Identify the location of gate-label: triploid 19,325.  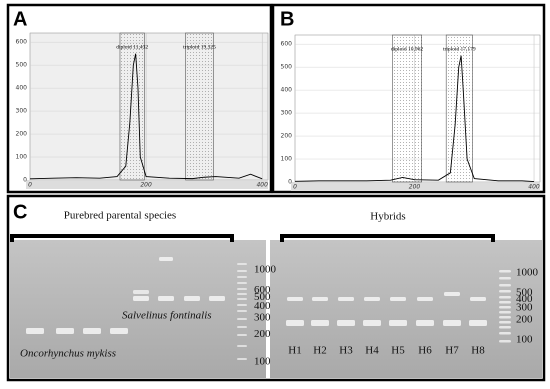
(199, 47).